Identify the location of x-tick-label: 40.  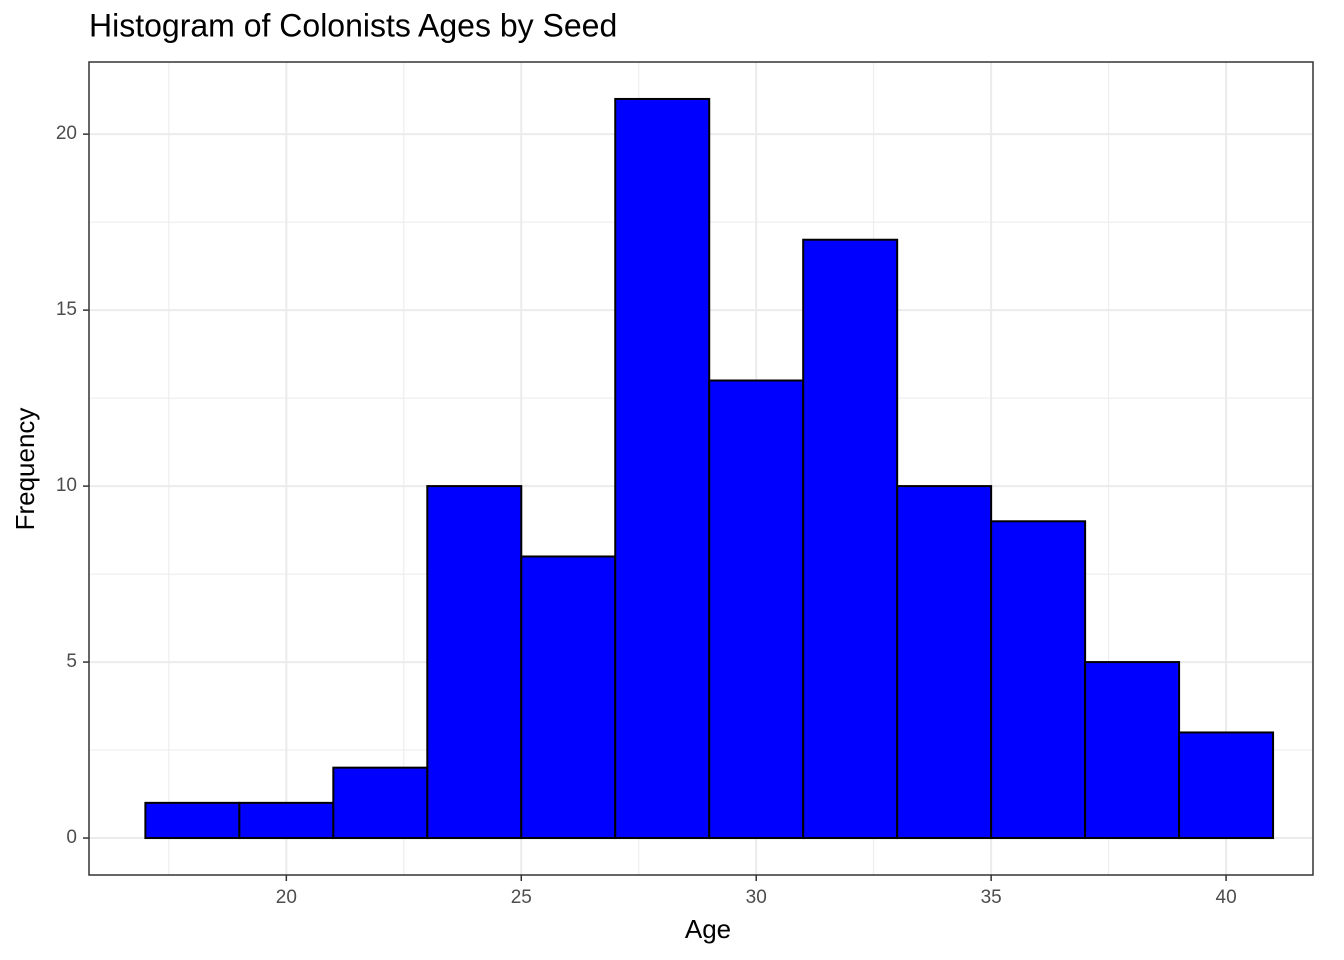
(1226, 897).